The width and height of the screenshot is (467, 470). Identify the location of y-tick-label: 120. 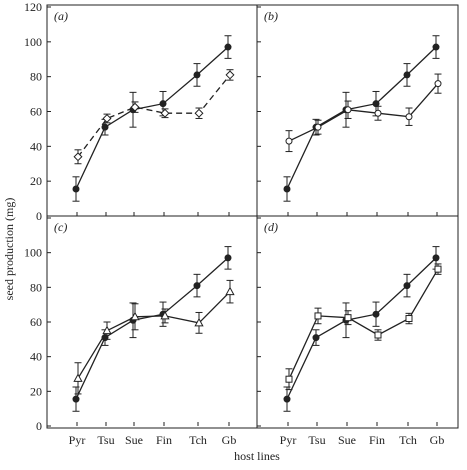
(33, 7).